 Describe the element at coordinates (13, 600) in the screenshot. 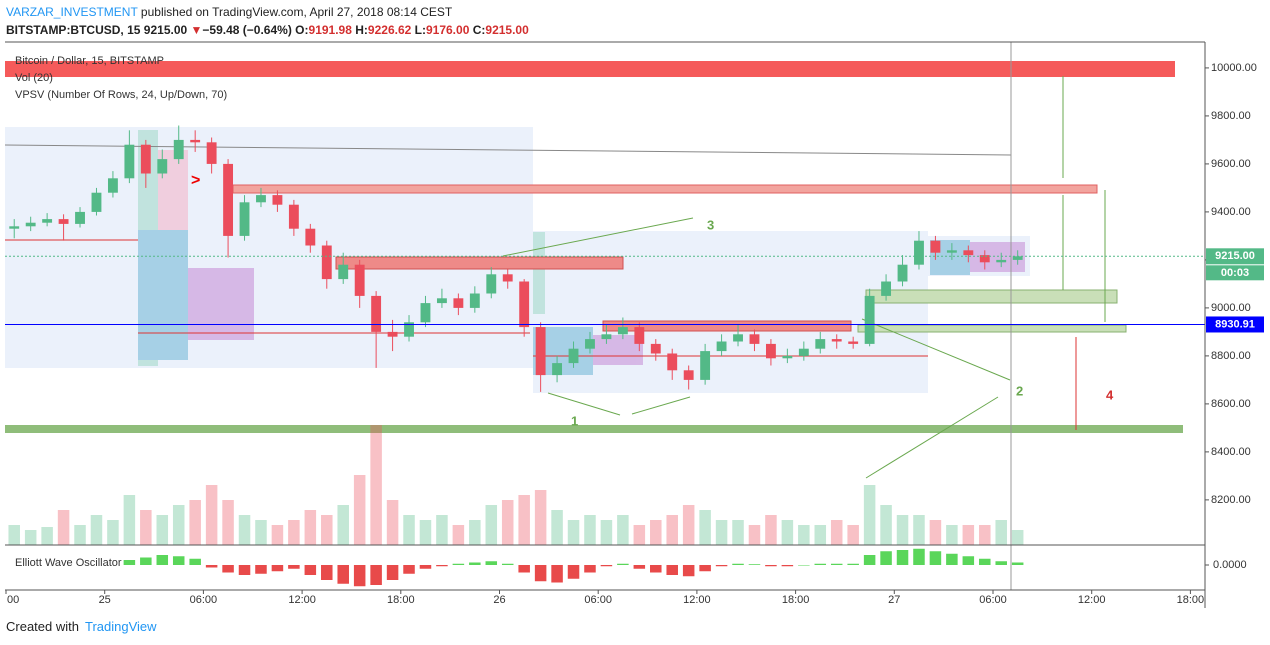

I see `x-tick-label: 00` at that location.